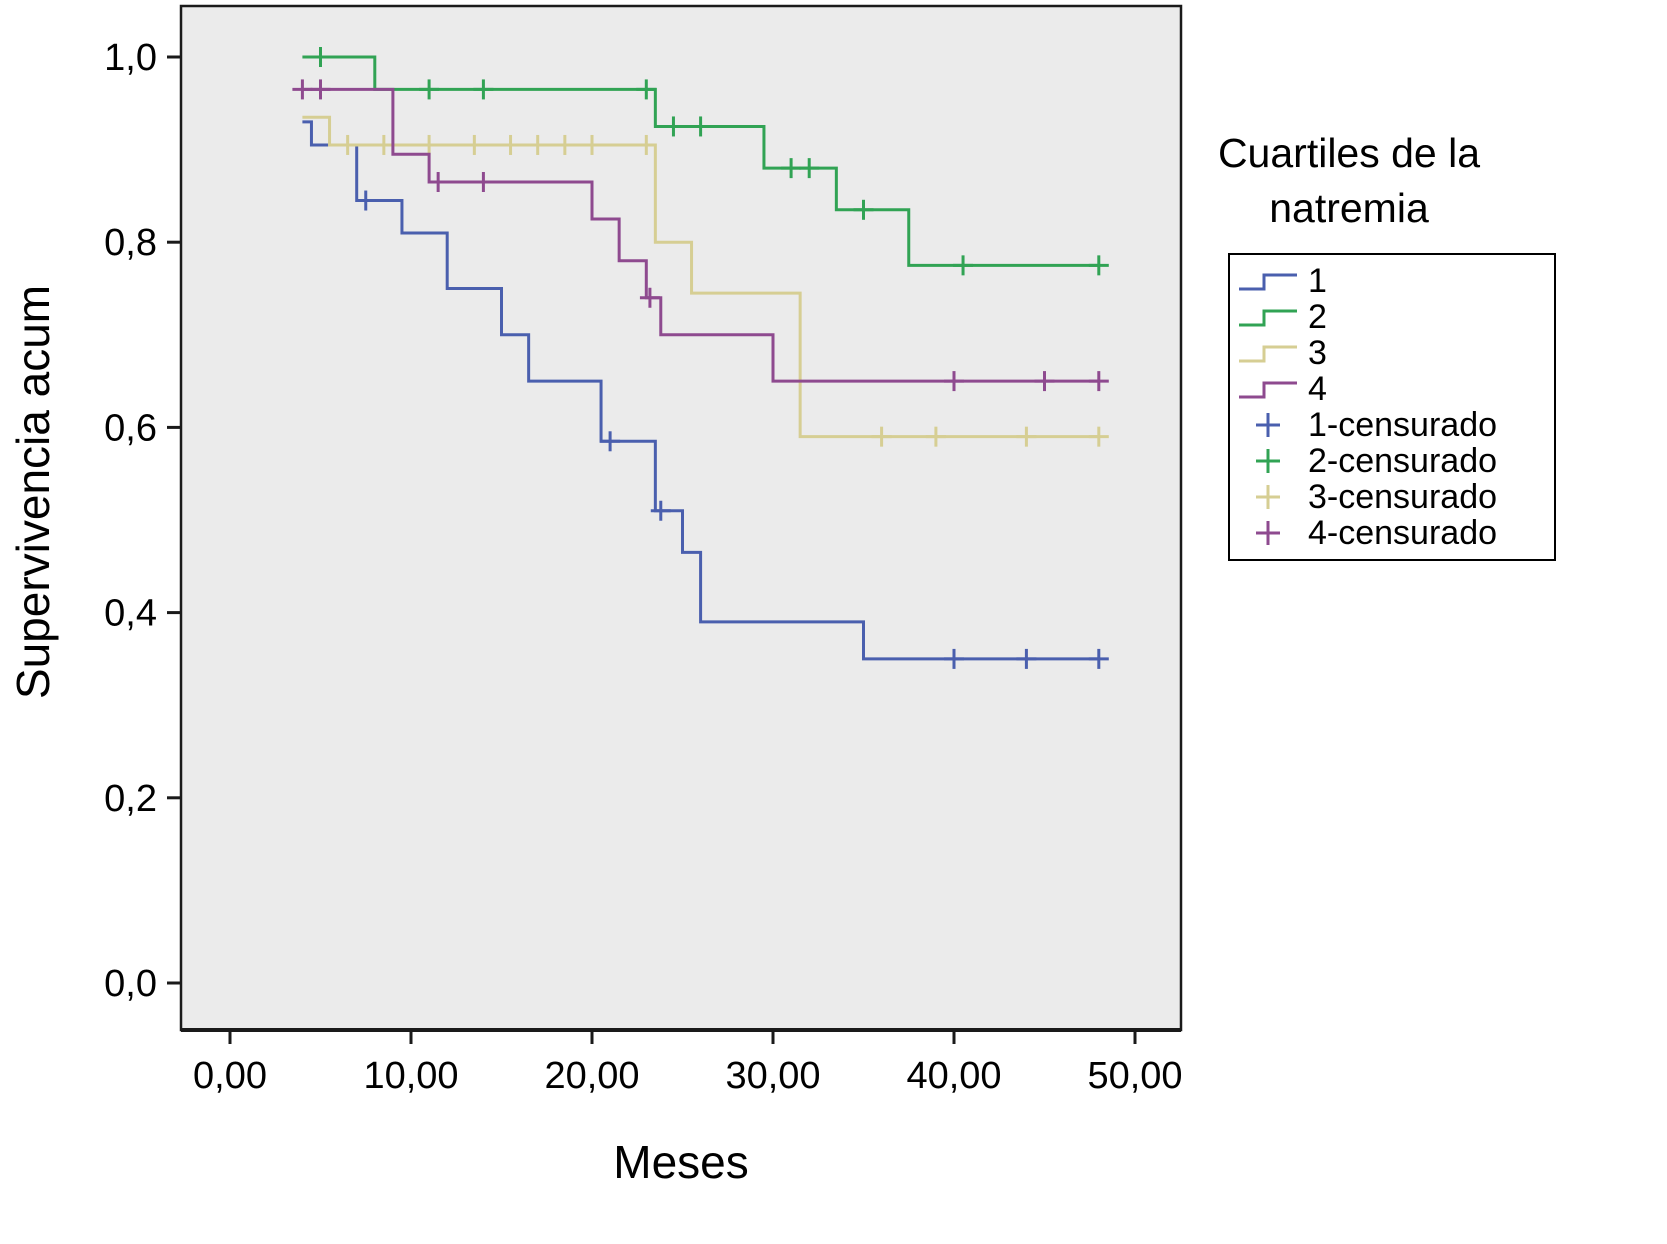 The width and height of the screenshot is (1667, 1244). I want to click on y-tick-label: 0,2, so click(130, 799).